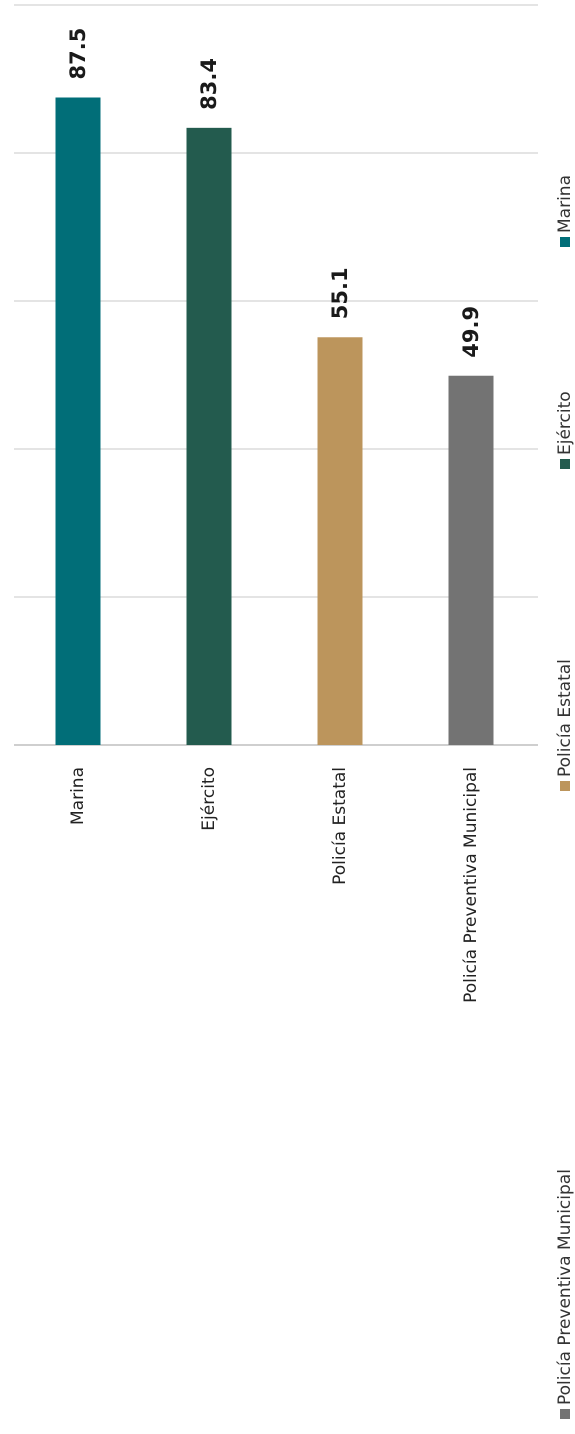 The height and width of the screenshot is (1434, 575). Describe the element at coordinates (471, 332) in the screenshot. I see `data-label: 49.9` at that location.